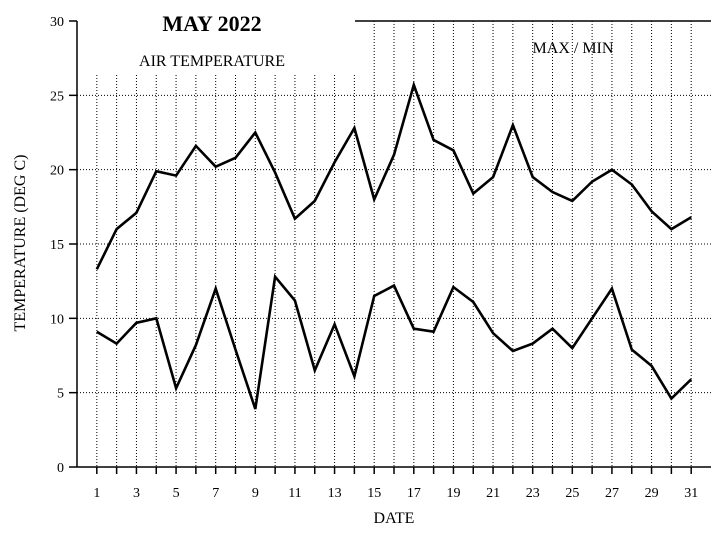 The image size is (714, 533). I want to click on y-tick-label: 0, so click(60, 468).